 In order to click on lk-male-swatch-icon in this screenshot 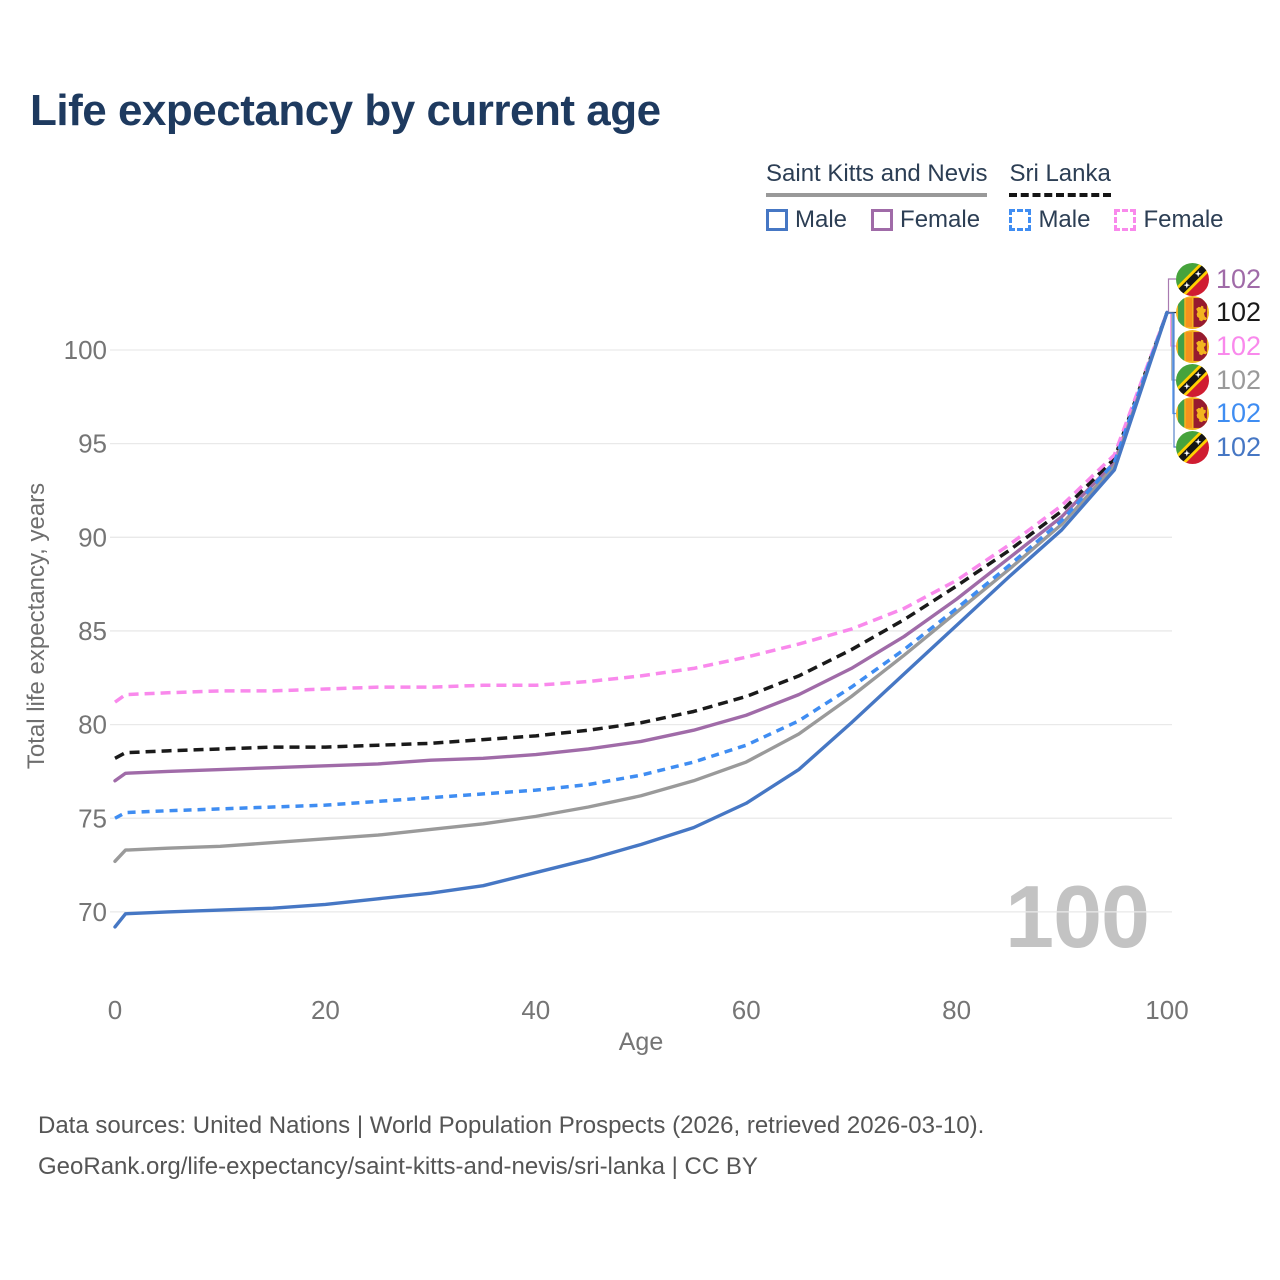, I will do `click(1020, 220)`.